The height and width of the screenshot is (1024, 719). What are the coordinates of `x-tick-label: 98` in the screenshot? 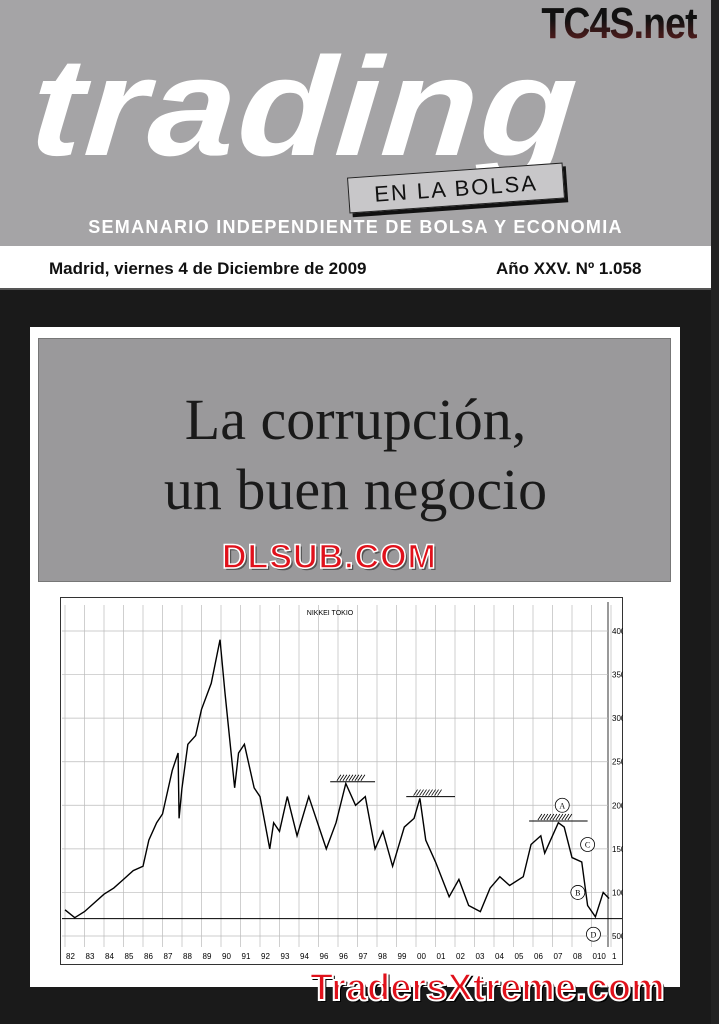 It's located at (382, 956).